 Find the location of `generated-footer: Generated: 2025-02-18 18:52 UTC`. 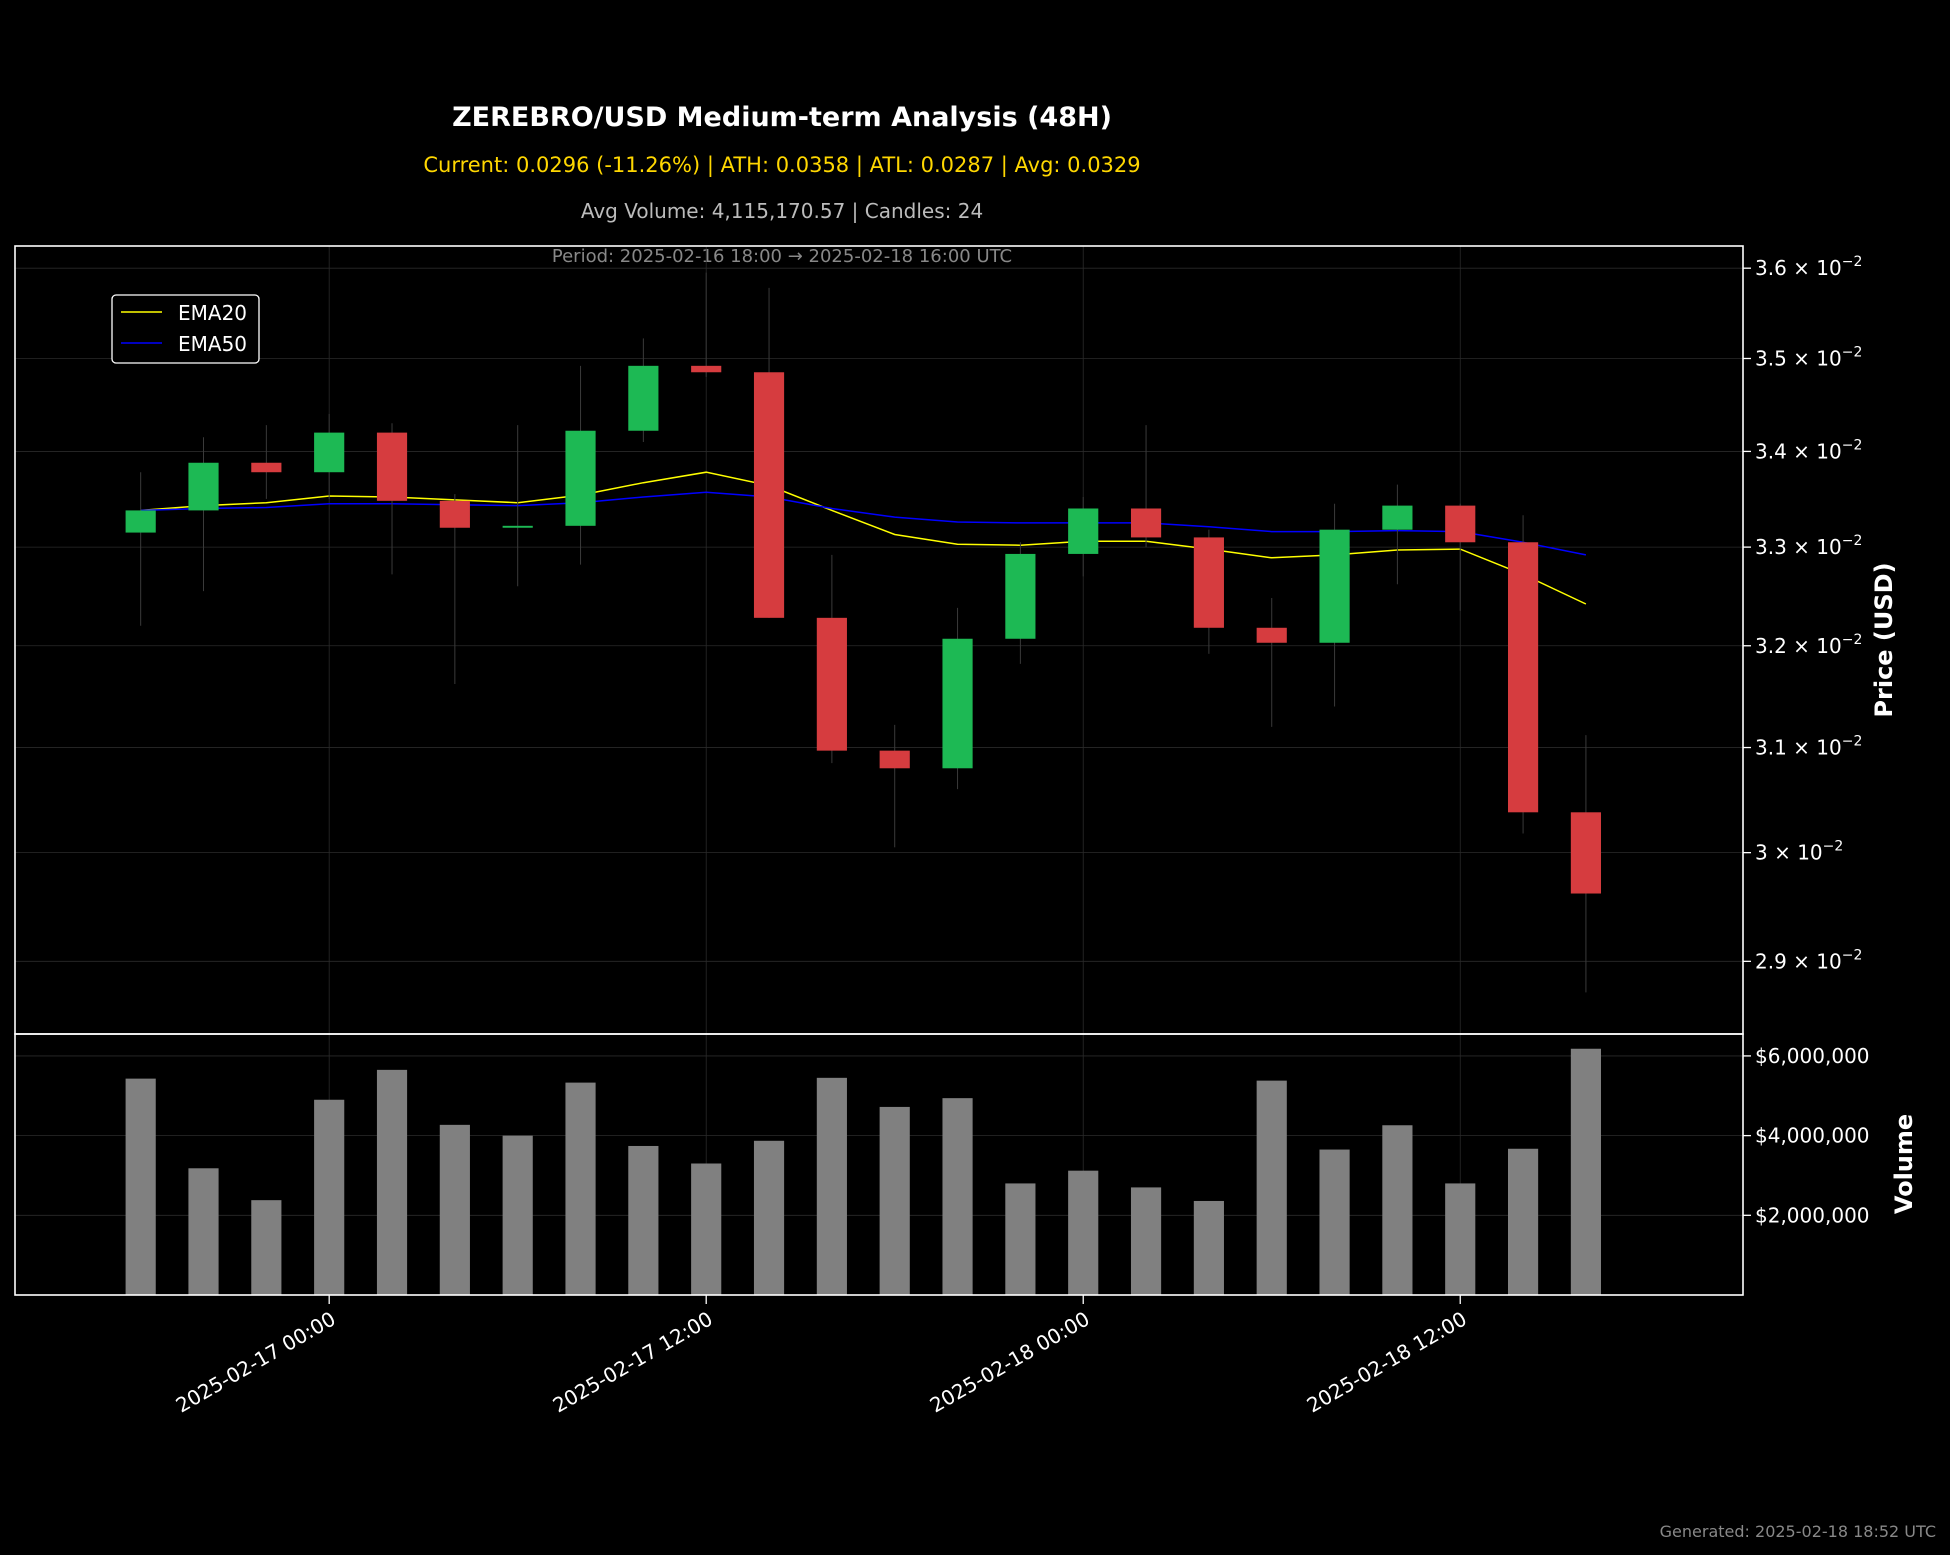

generated-footer: Generated: 2025-02-18 18:52 UTC is located at coordinates (1798, 1531).